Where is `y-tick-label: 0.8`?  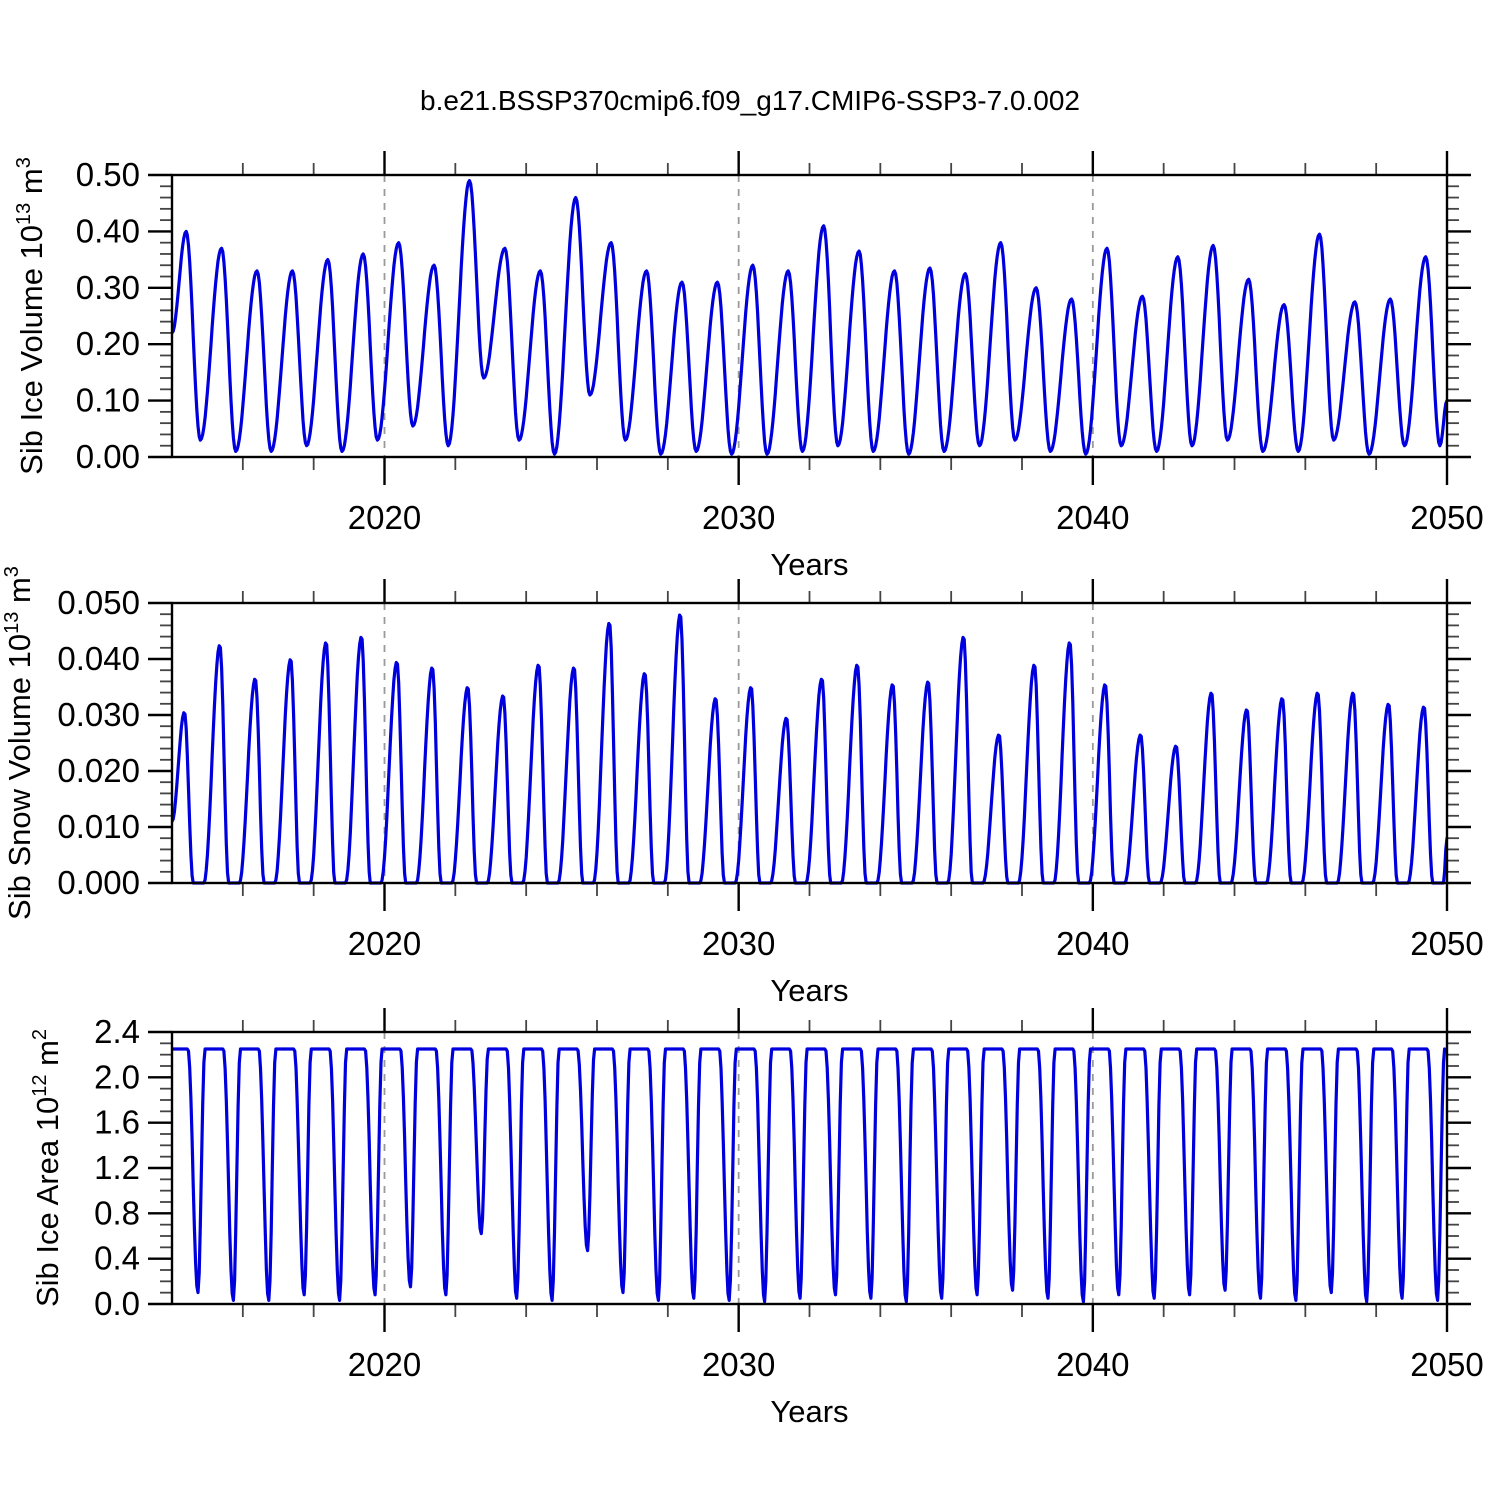
y-tick-label: 0.8 is located at coordinates (117, 1212).